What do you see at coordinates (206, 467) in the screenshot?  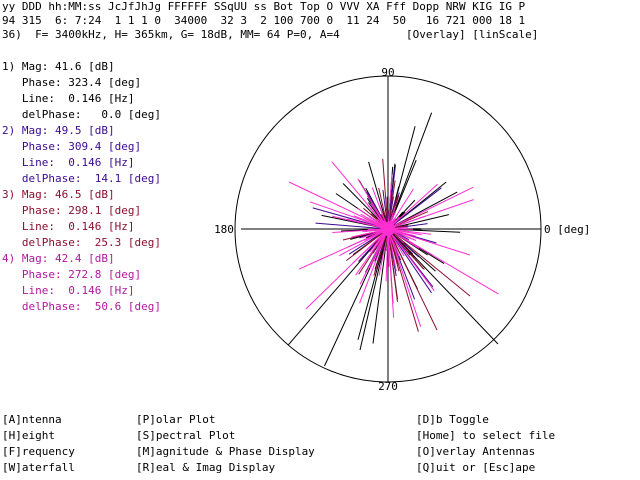 I see `menu-real-imag-display: [R]eal & Imag Display` at bounding box center [206, 467].